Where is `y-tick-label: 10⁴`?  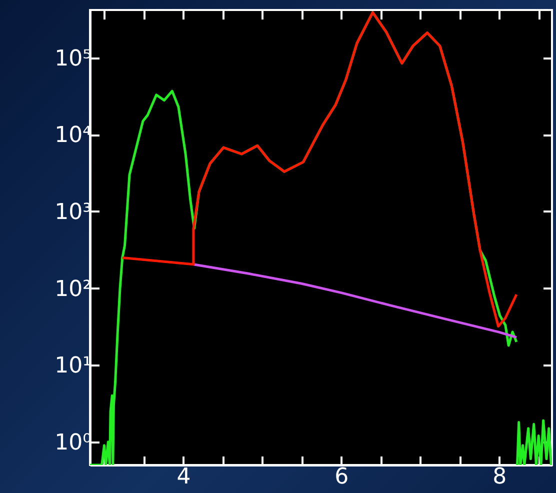
y-tick-label: 10⁴ is located at coordinates (73, 135).